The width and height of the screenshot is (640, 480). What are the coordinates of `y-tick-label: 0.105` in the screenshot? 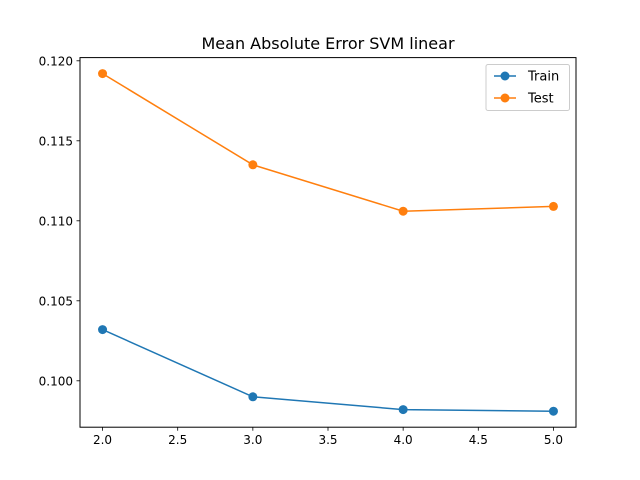 It's located at (56, 301).